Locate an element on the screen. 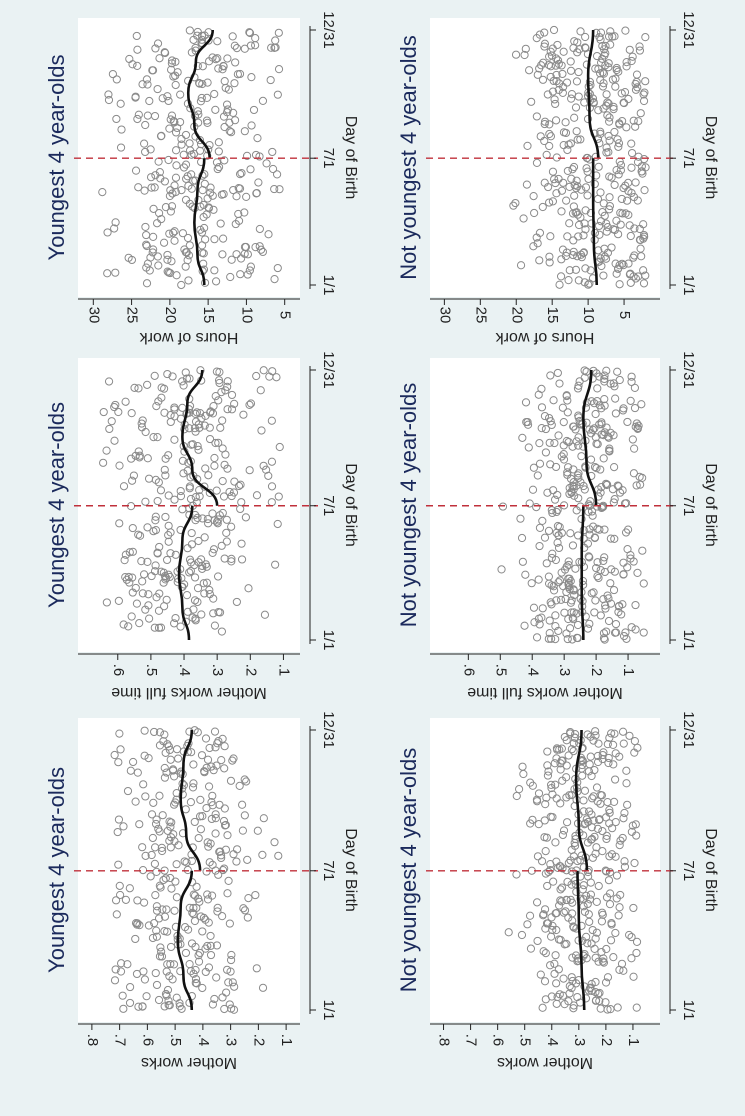  y-tick-label: .1 is located at coordinates (633, 1040).